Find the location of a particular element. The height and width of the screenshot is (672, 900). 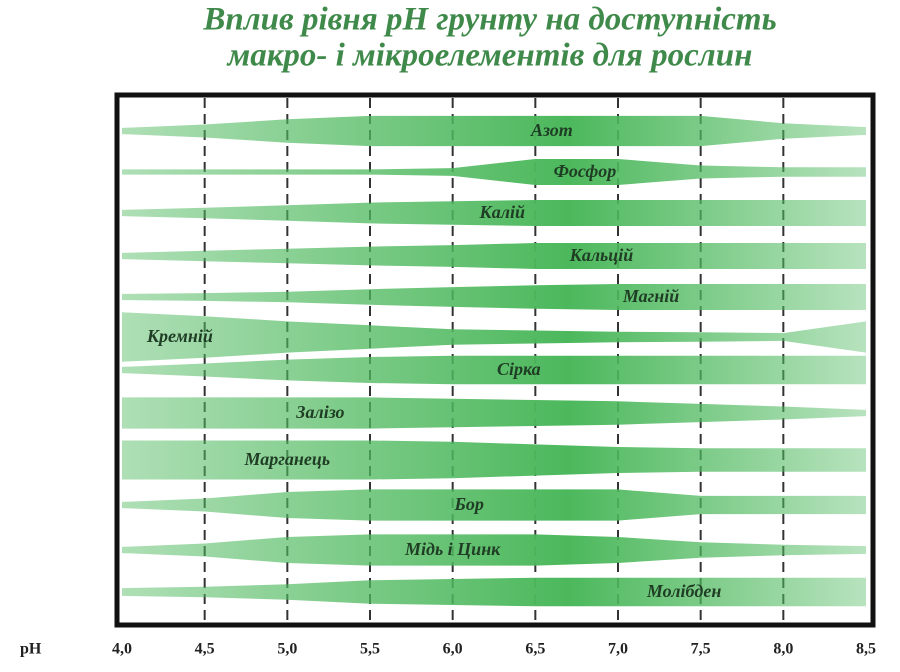

band-label: Марганець is located at coordinates (287, 459).